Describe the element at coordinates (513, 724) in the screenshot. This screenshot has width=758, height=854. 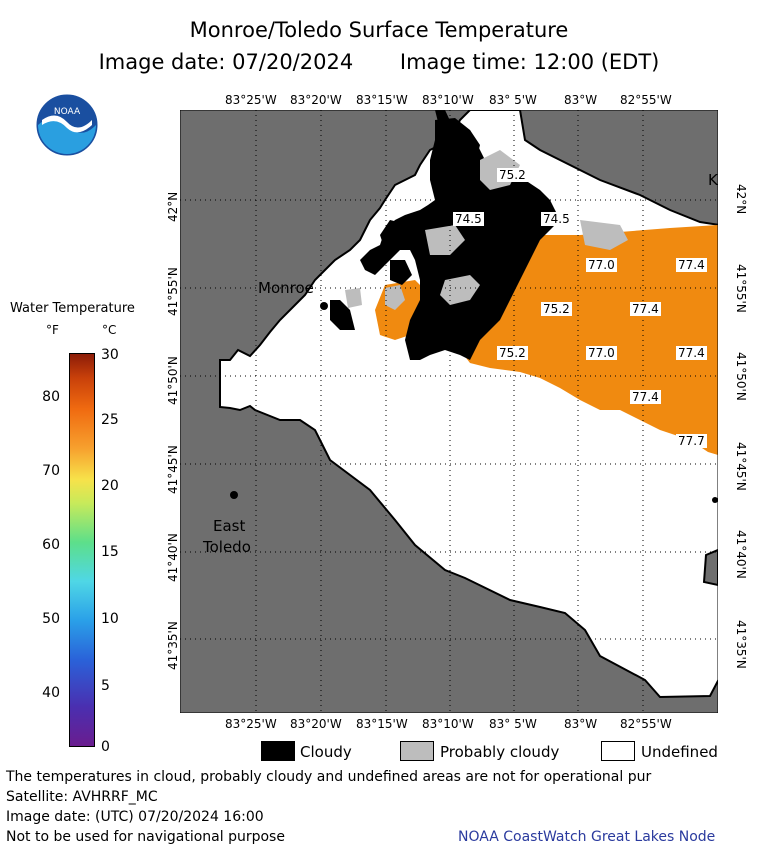
I see `lon-label-bottom: 83° 5'W` at that location.